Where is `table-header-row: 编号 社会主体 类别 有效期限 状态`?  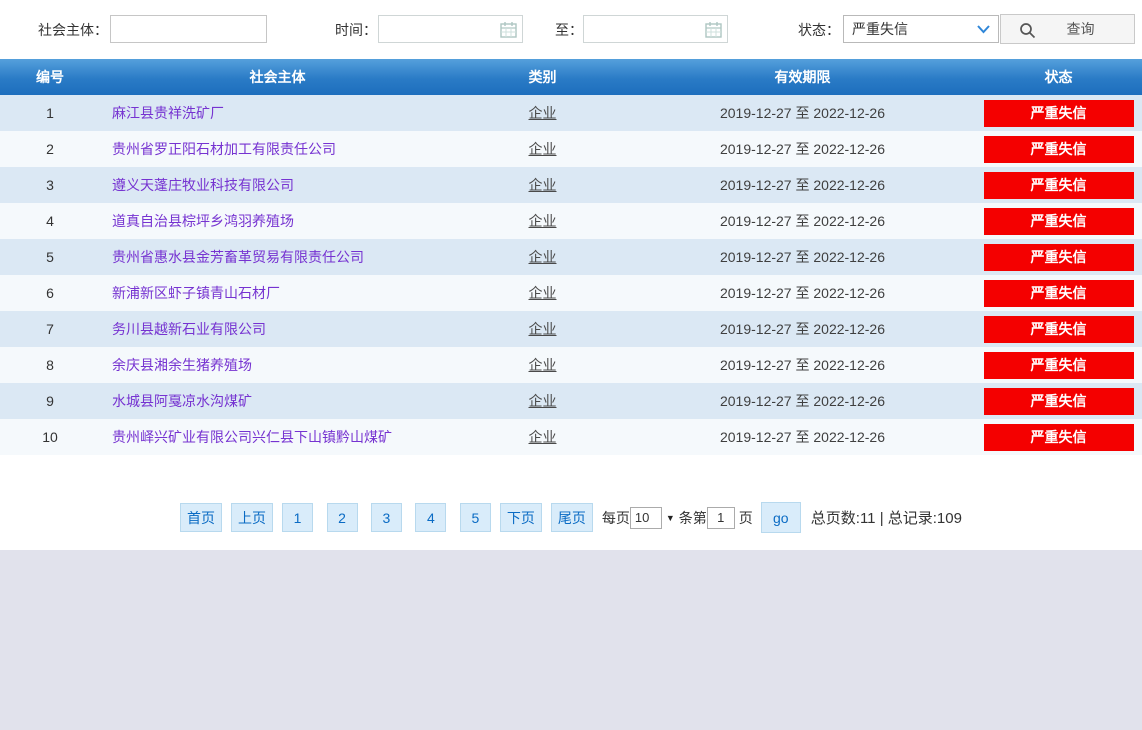 table-header-row: 编号 社会主体 类别 有效期限 状态 is located at coordinates (571, 77).